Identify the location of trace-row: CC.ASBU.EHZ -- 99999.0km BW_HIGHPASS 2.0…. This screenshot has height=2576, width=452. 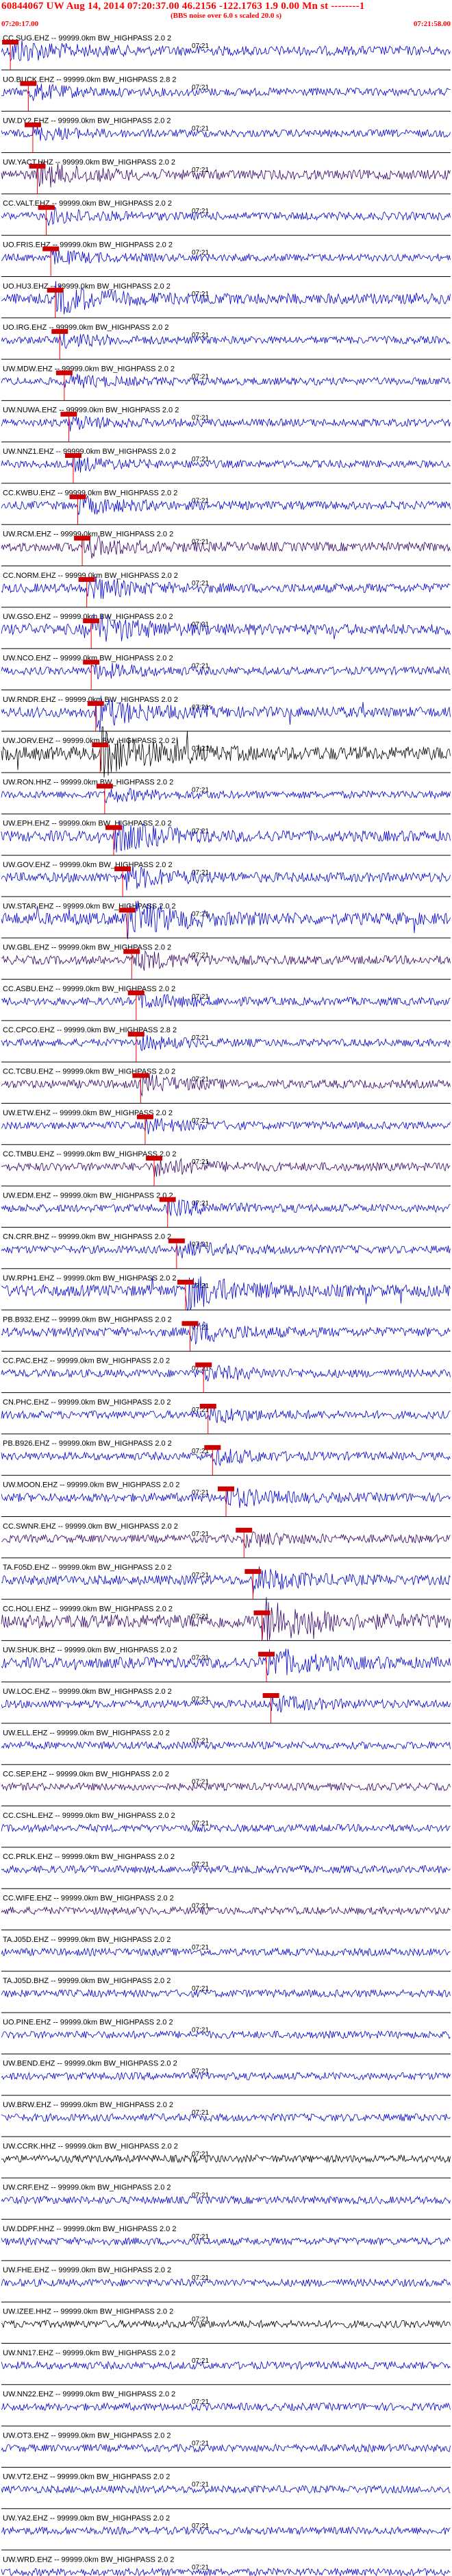
(226, 1003).